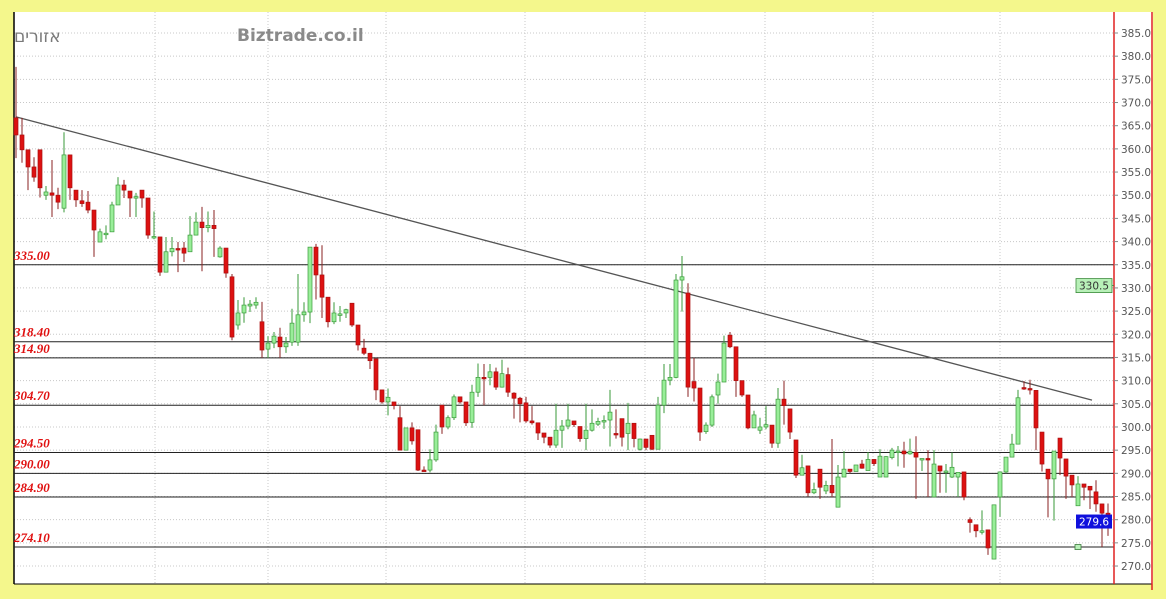 This screenshot has width=1166, height=599. What do you see at coordinates (37, 37) in the screenshot?
I see `zones-label: אזורים` at bounding box center [37, 37].